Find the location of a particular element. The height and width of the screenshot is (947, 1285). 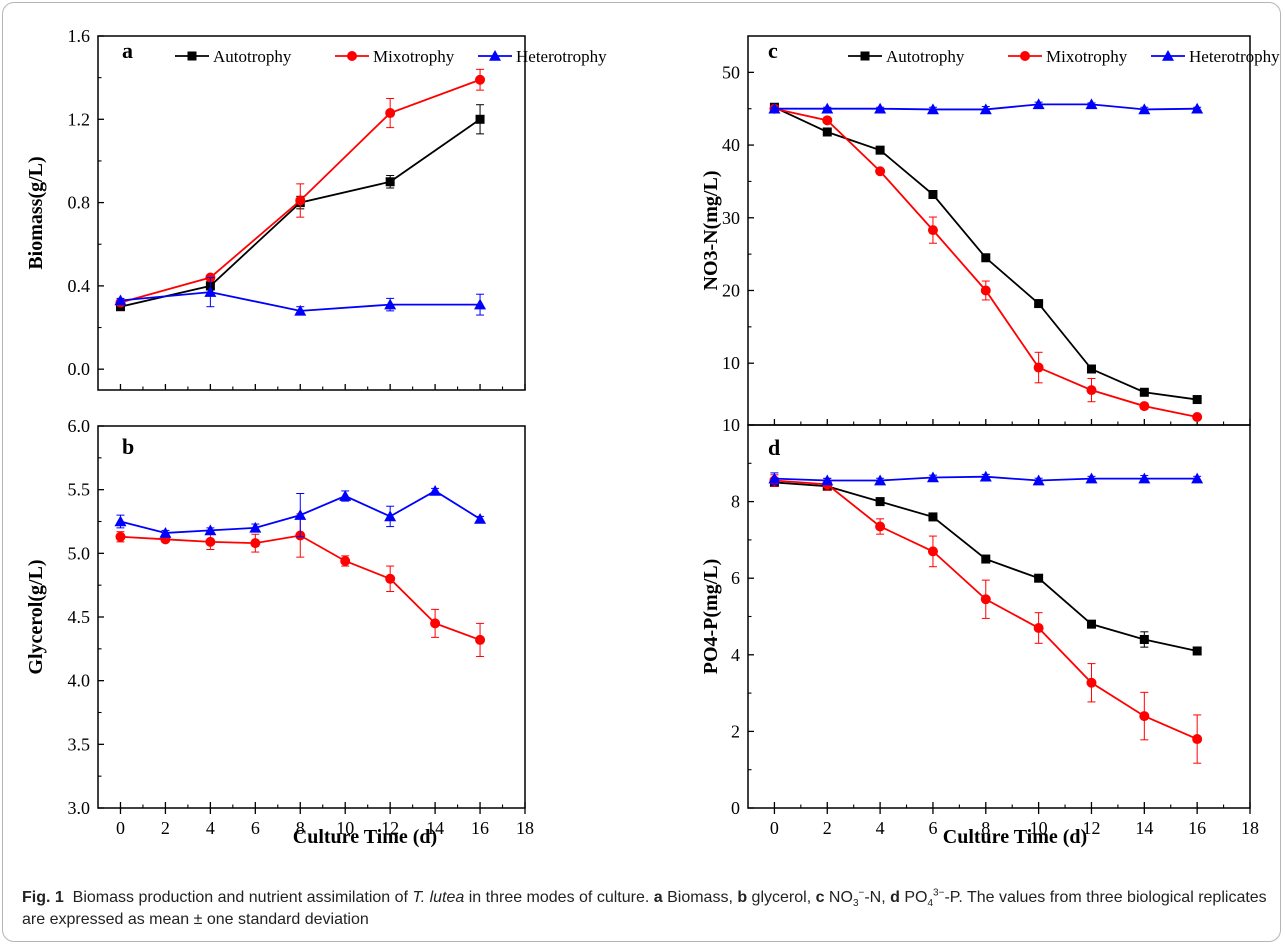

caption-c-text-post: -N, is located at coordinates (877, 897).